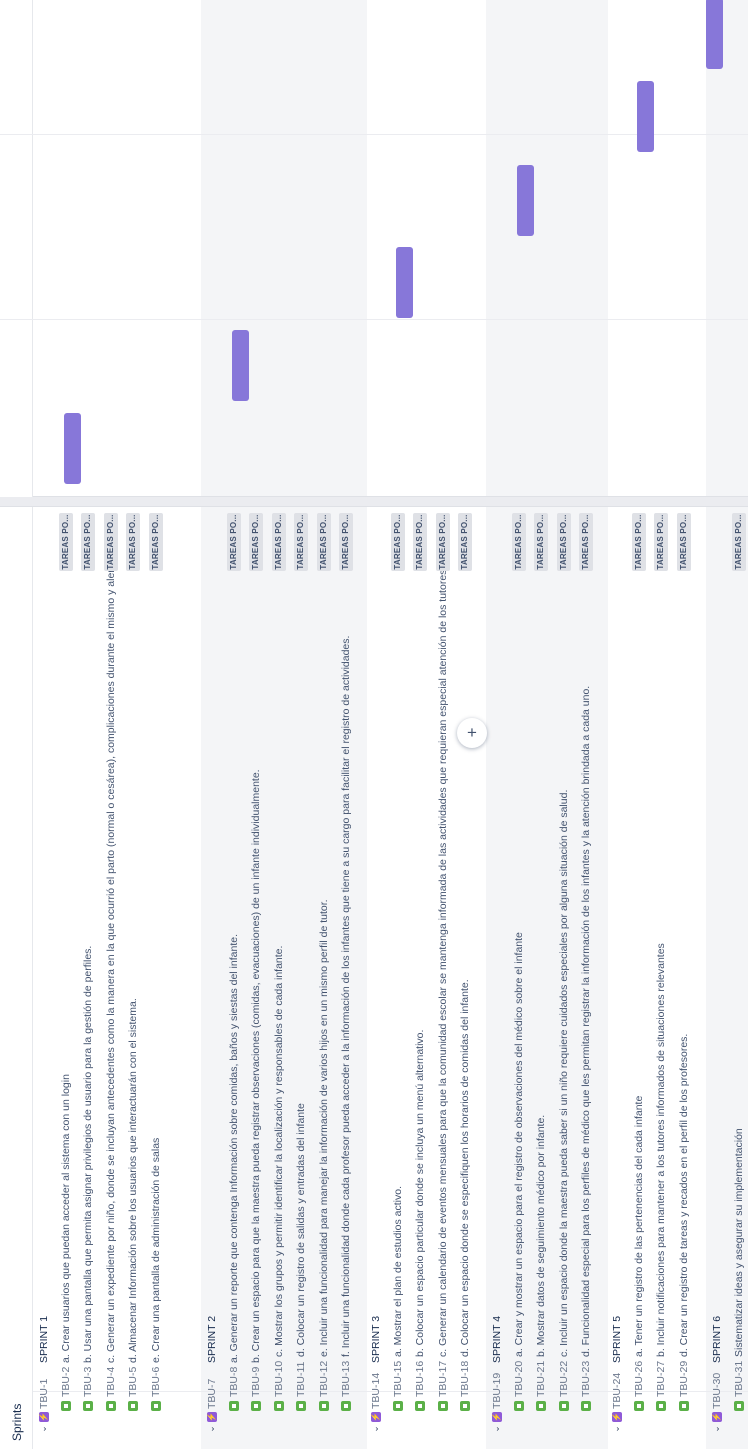 This screenshot has width=748, height=1449. I want to click on epic-title: SPRINT 1, so click(43, 1339).